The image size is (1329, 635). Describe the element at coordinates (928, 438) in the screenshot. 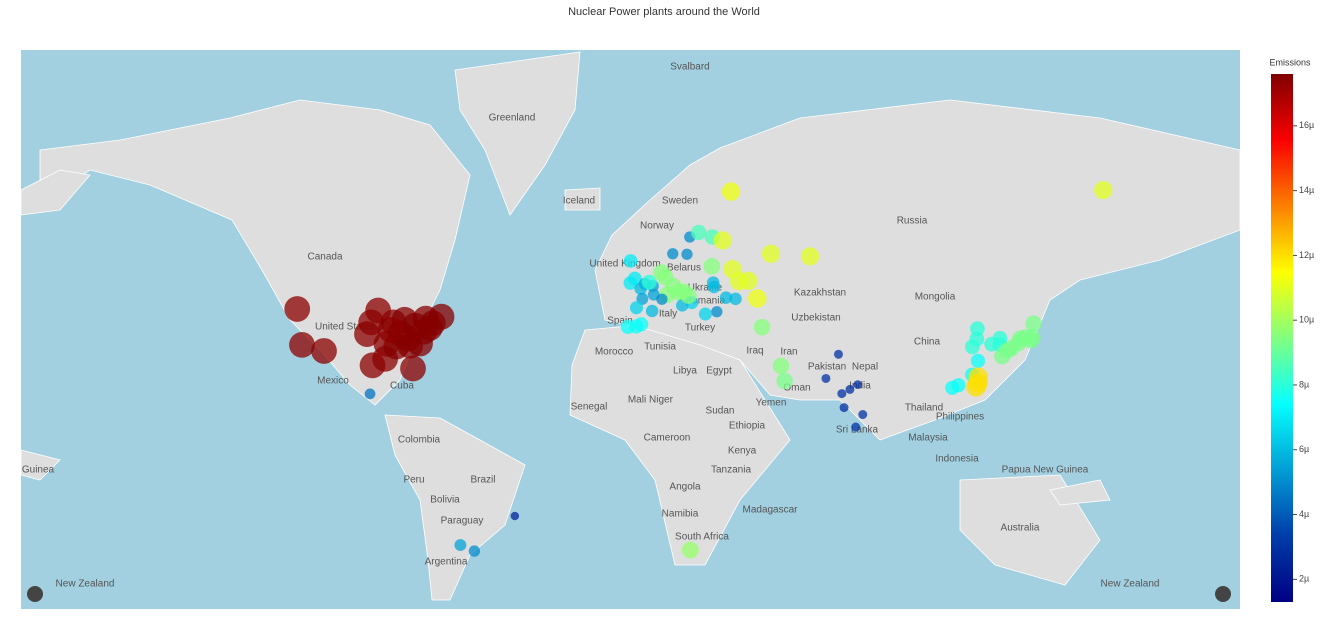

I see `country-label: Malaysia` at that location.